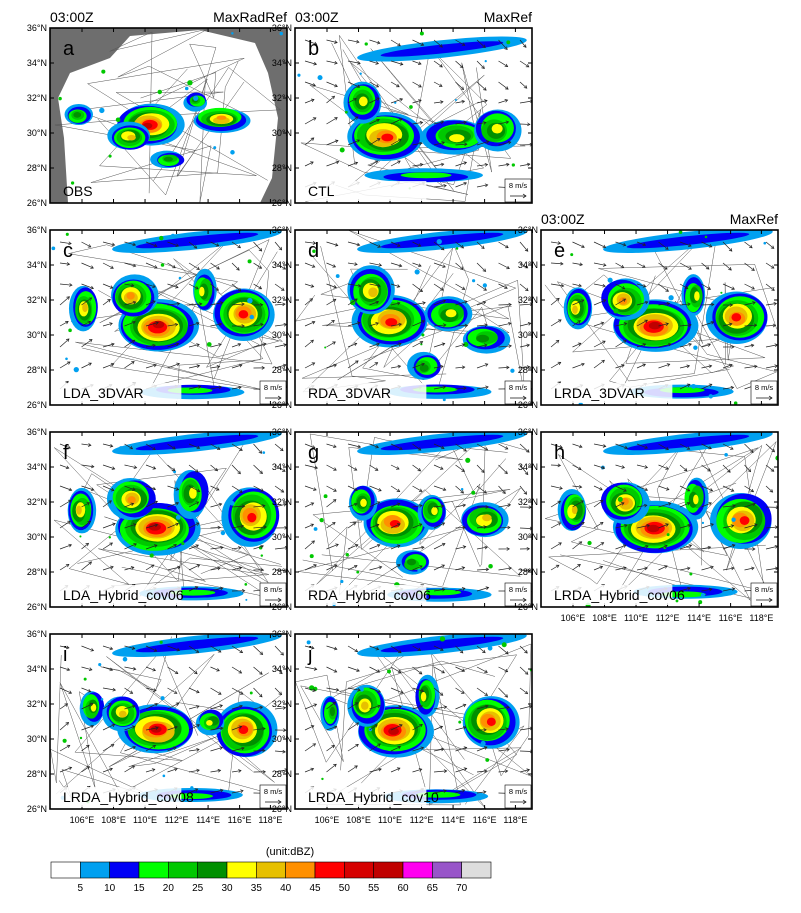  What do you see at coordinates (257, 888) in the screenshot?
I see `colorbar-label: 35` at bounding box center [257, 888].